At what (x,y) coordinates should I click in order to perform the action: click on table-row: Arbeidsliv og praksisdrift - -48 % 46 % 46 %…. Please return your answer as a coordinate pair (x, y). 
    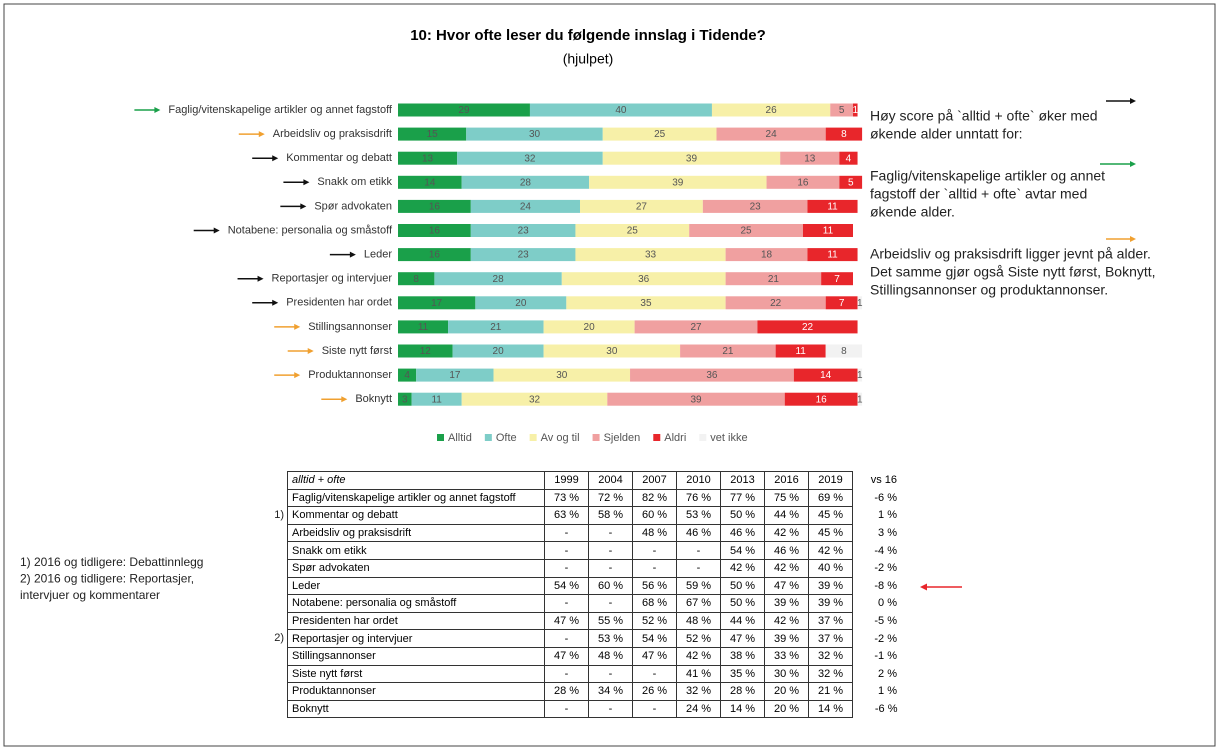
    Looking at the image, I should click on (594, 533).